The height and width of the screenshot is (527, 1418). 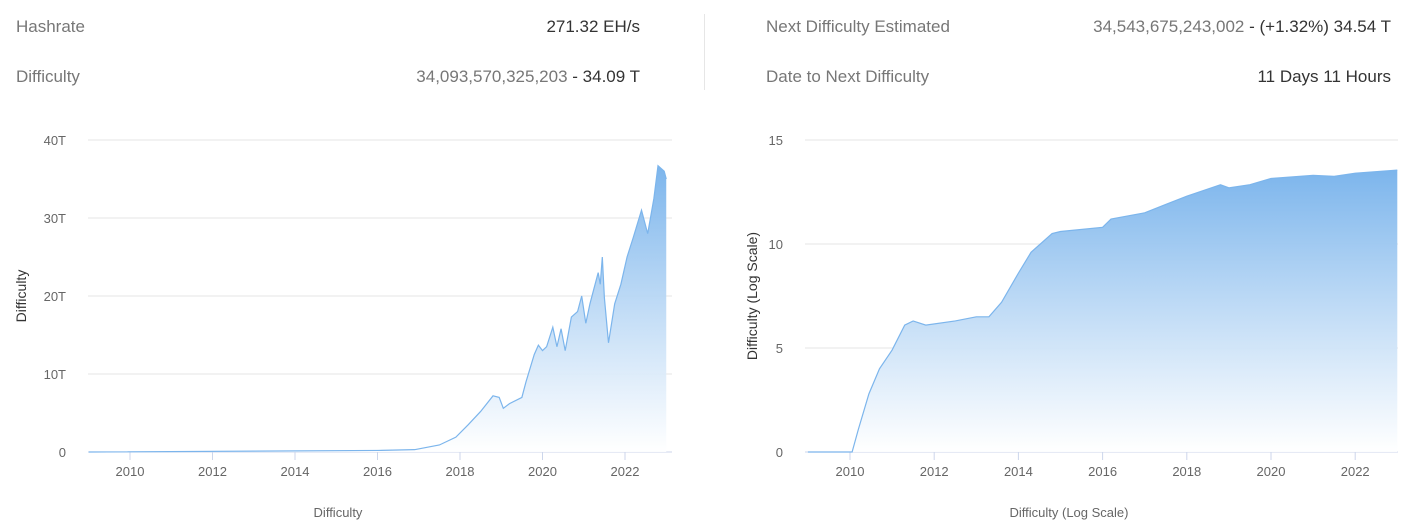 I want to click on hashrate-value: 271.32 EH/s, so click(x=593, y=26).